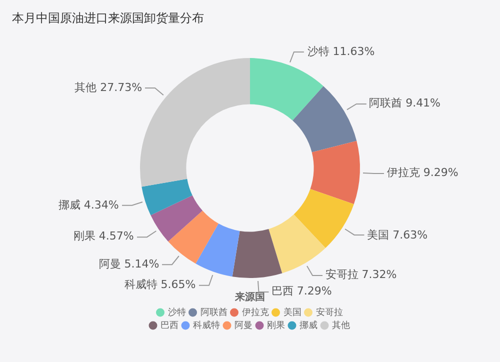 This screenshot has height=362, width=500. Describe the element at coordinates (341, 325) in the screenshot. I see `legend-label: 其他` at that location.